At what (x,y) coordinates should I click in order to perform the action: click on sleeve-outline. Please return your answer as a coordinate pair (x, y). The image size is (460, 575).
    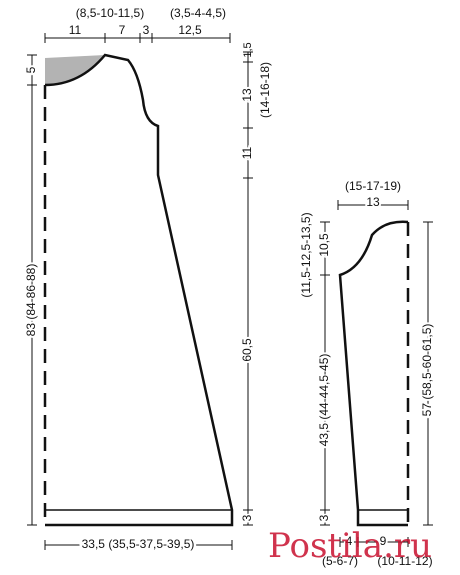
    Looking at the image, I should click on (373, 373).